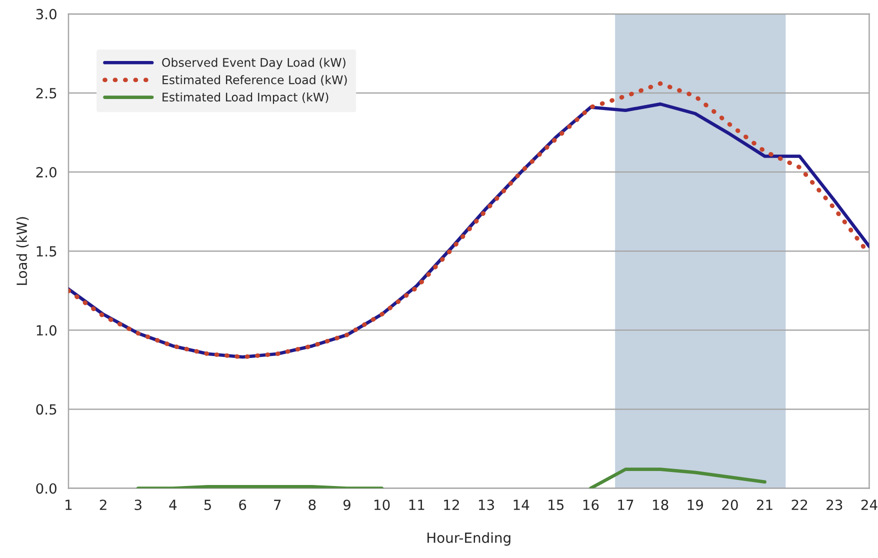 The width and height of the screenshot is (878, 558). I want to click on x-tick-label: 2, so click(103, 505).